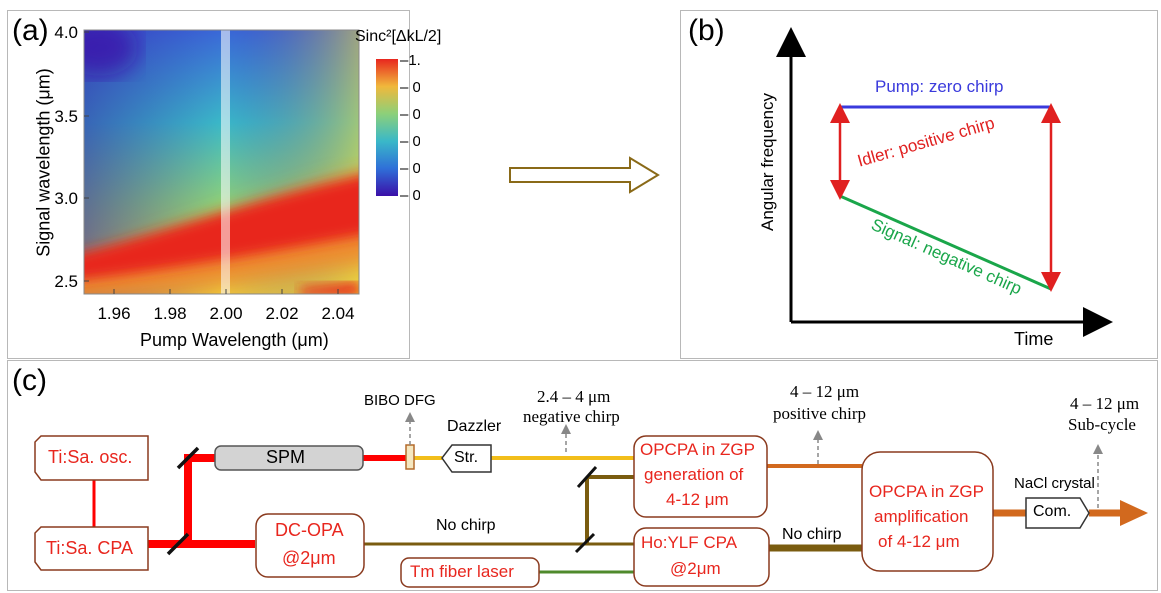 This screenshot has height=593, width=1161. What do you see at coordinates (926, 491) in the screenshot?
I see `opcpa2-line1: OPCPA in ZGP` at bounding box center [926, 491].